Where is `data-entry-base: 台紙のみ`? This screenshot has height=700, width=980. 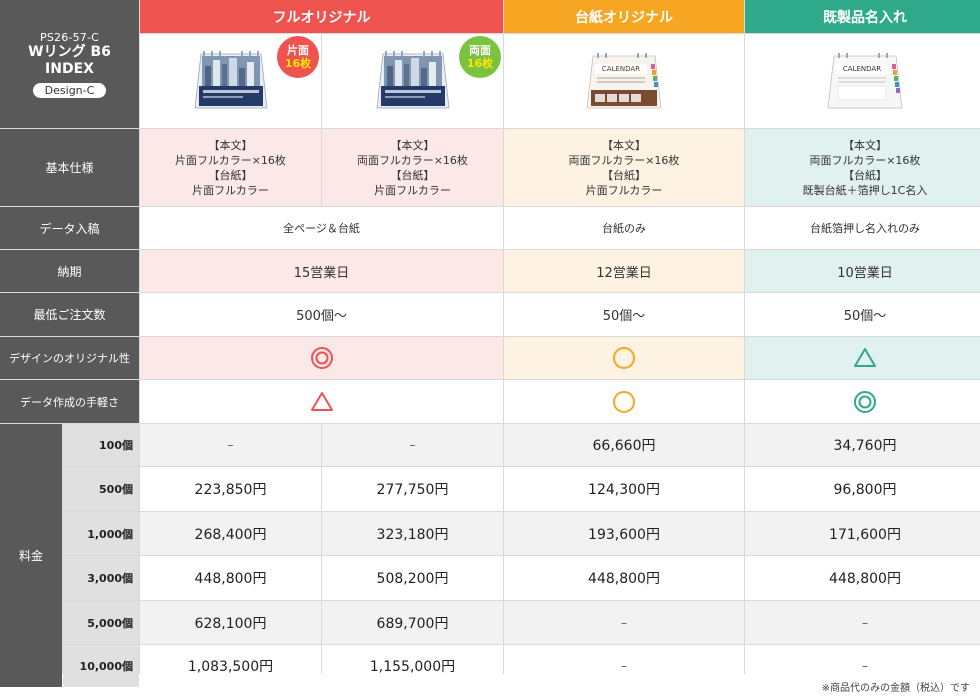 data-entry-base: 台紙のみ is located at coordinates (624, 228).